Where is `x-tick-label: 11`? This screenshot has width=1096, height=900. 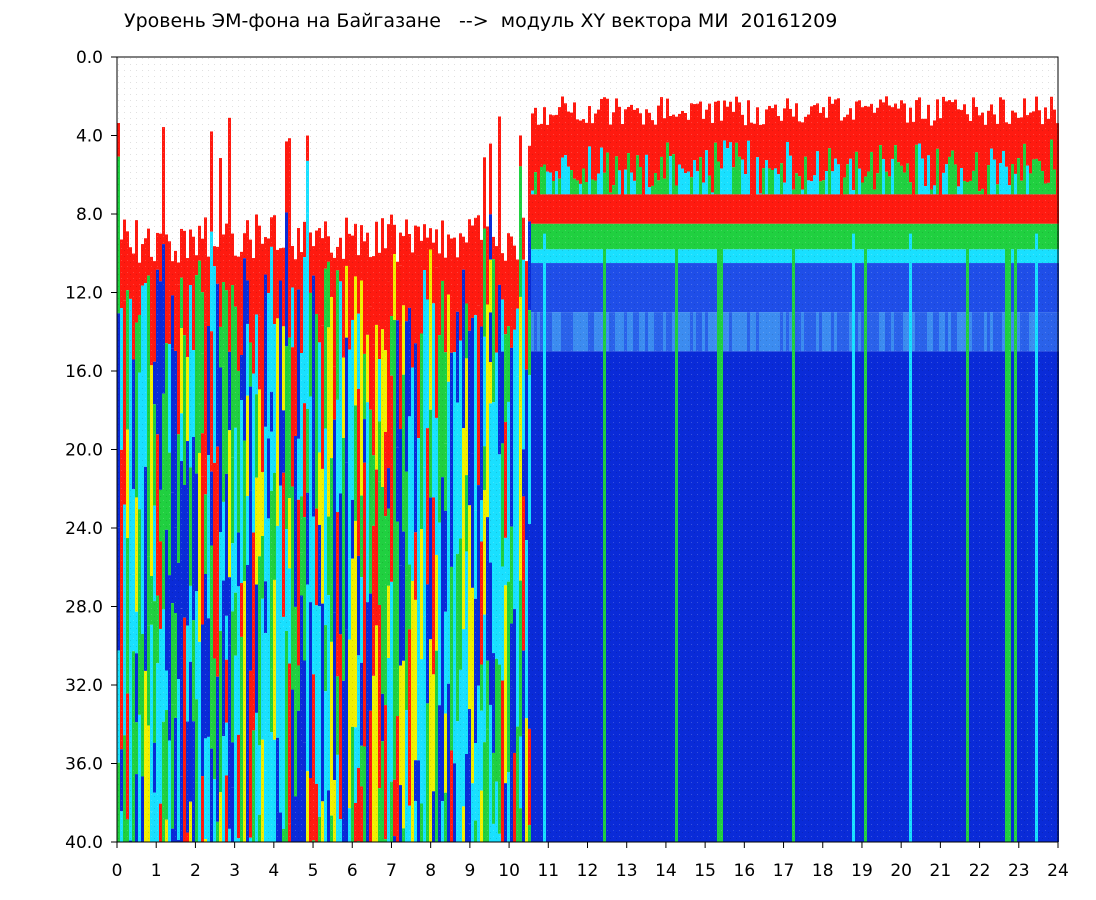 x-tick-label: 11 is located at coordinates (548, 871).